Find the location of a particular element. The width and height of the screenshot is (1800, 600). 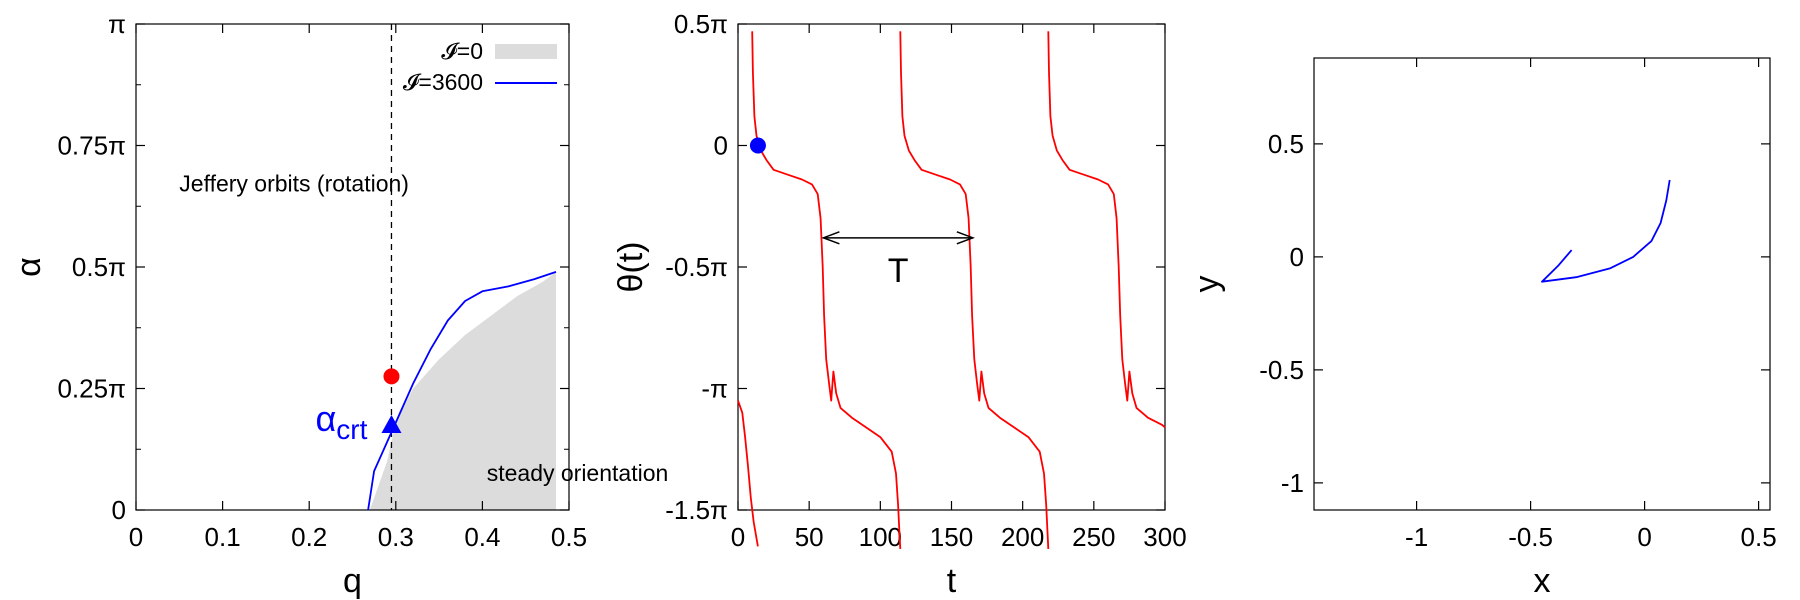

x-tick-label: 0.2 is located at coordinates (309, 537).